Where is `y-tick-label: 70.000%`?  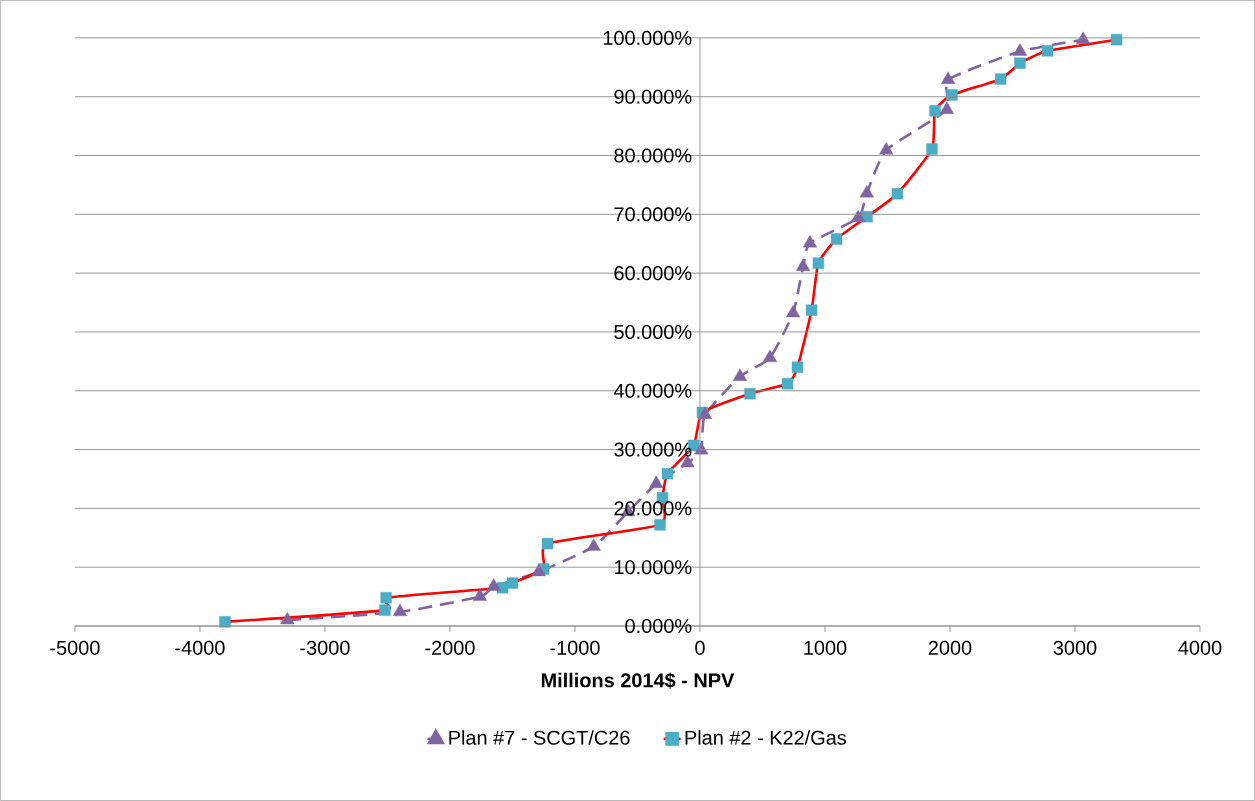
y-tick-label: 70.000% is located at coordinates (653, 214).